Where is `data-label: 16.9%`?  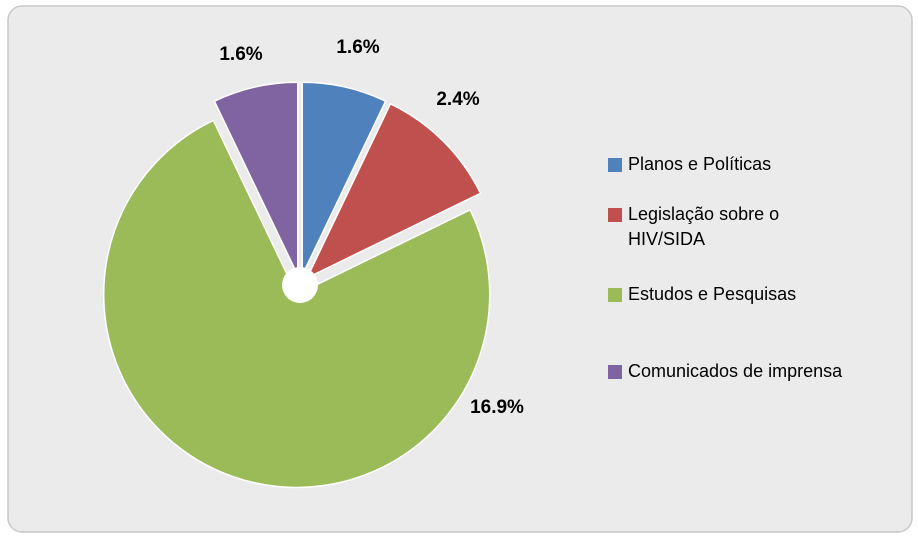
data-label: 16.9% is located at coordinates (497, 407).